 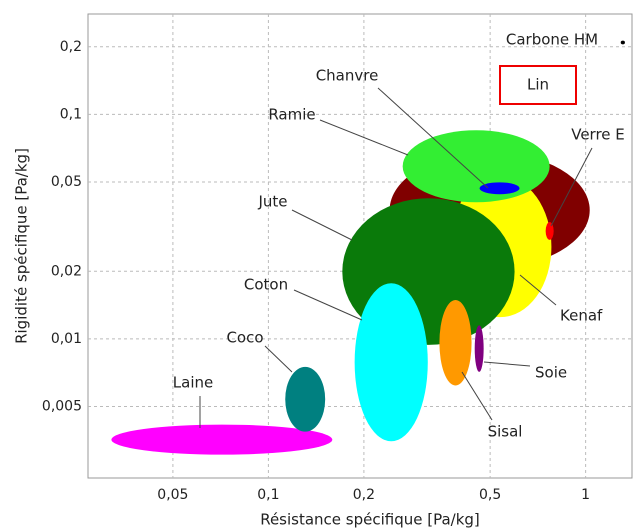 I want to click on x-axis-title: Résistance spécifique [Pa/kg], so click(x=370, y=520).